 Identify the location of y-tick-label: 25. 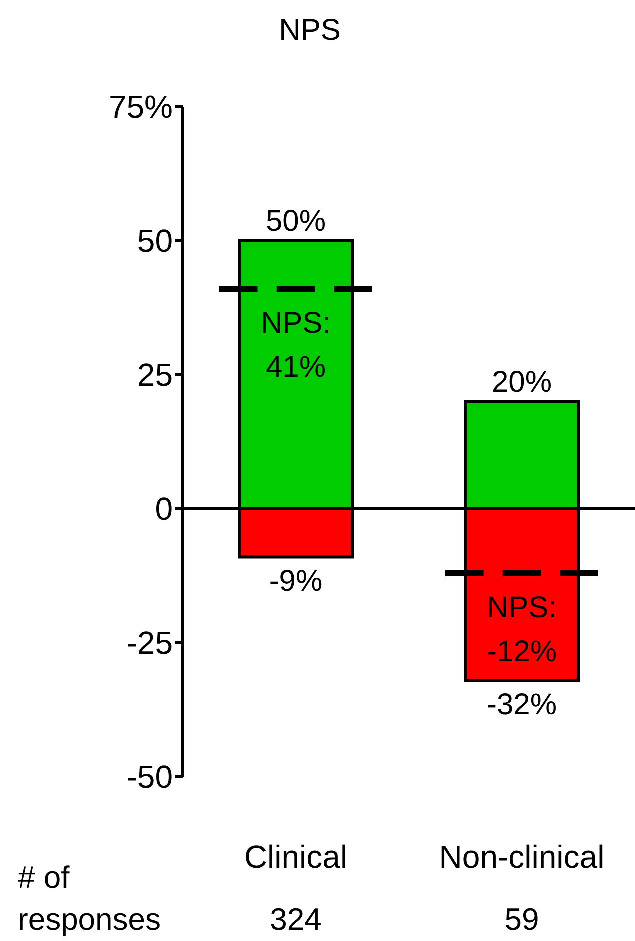
(155, 375).